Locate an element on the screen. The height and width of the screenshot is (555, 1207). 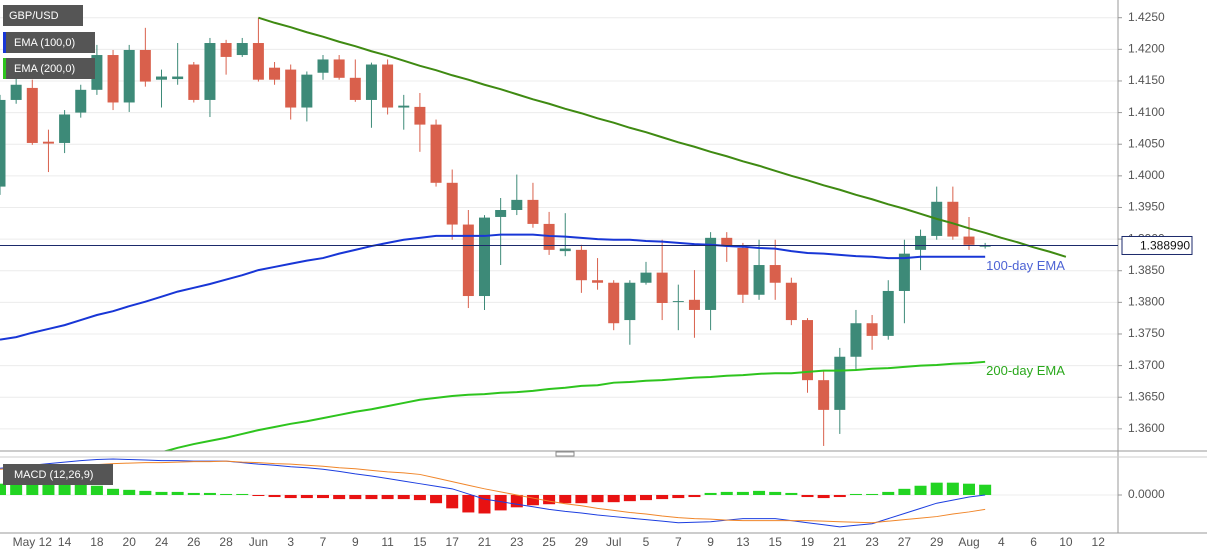
x-tick-label: 17 is located at coordinates (453, 542).